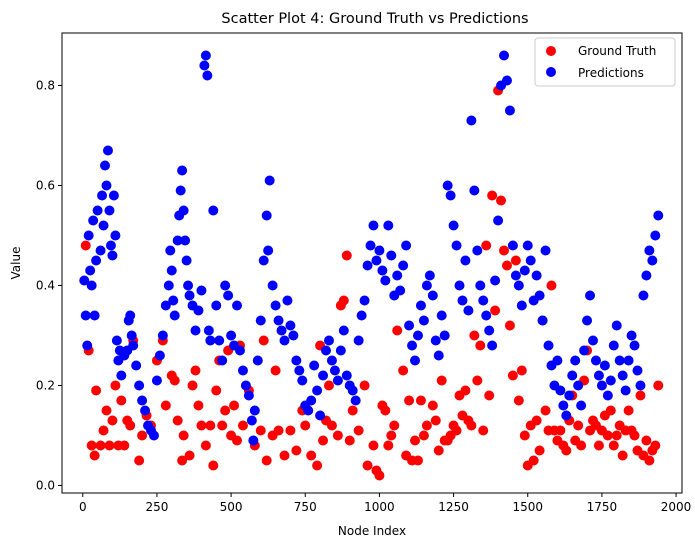  What do you see at coordinates (16, 263) in the screenshot?
I see `y-axis-title: Value` at bounding box center [16, 263].